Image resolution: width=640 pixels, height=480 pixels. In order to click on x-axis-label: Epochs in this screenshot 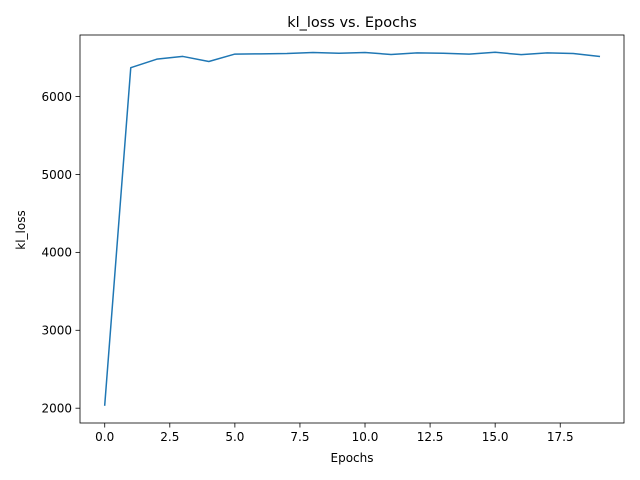, I will do `click(352, 458)`.